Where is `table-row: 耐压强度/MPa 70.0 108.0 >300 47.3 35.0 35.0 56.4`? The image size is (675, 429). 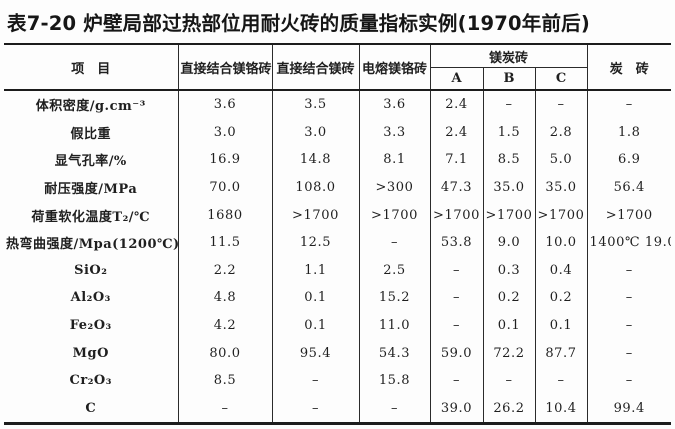 table-row: 耐压强度/MPa 70.0 108.0 >300 47.3 35.0 35.0 56.4 is located at coordinates (337, 187).